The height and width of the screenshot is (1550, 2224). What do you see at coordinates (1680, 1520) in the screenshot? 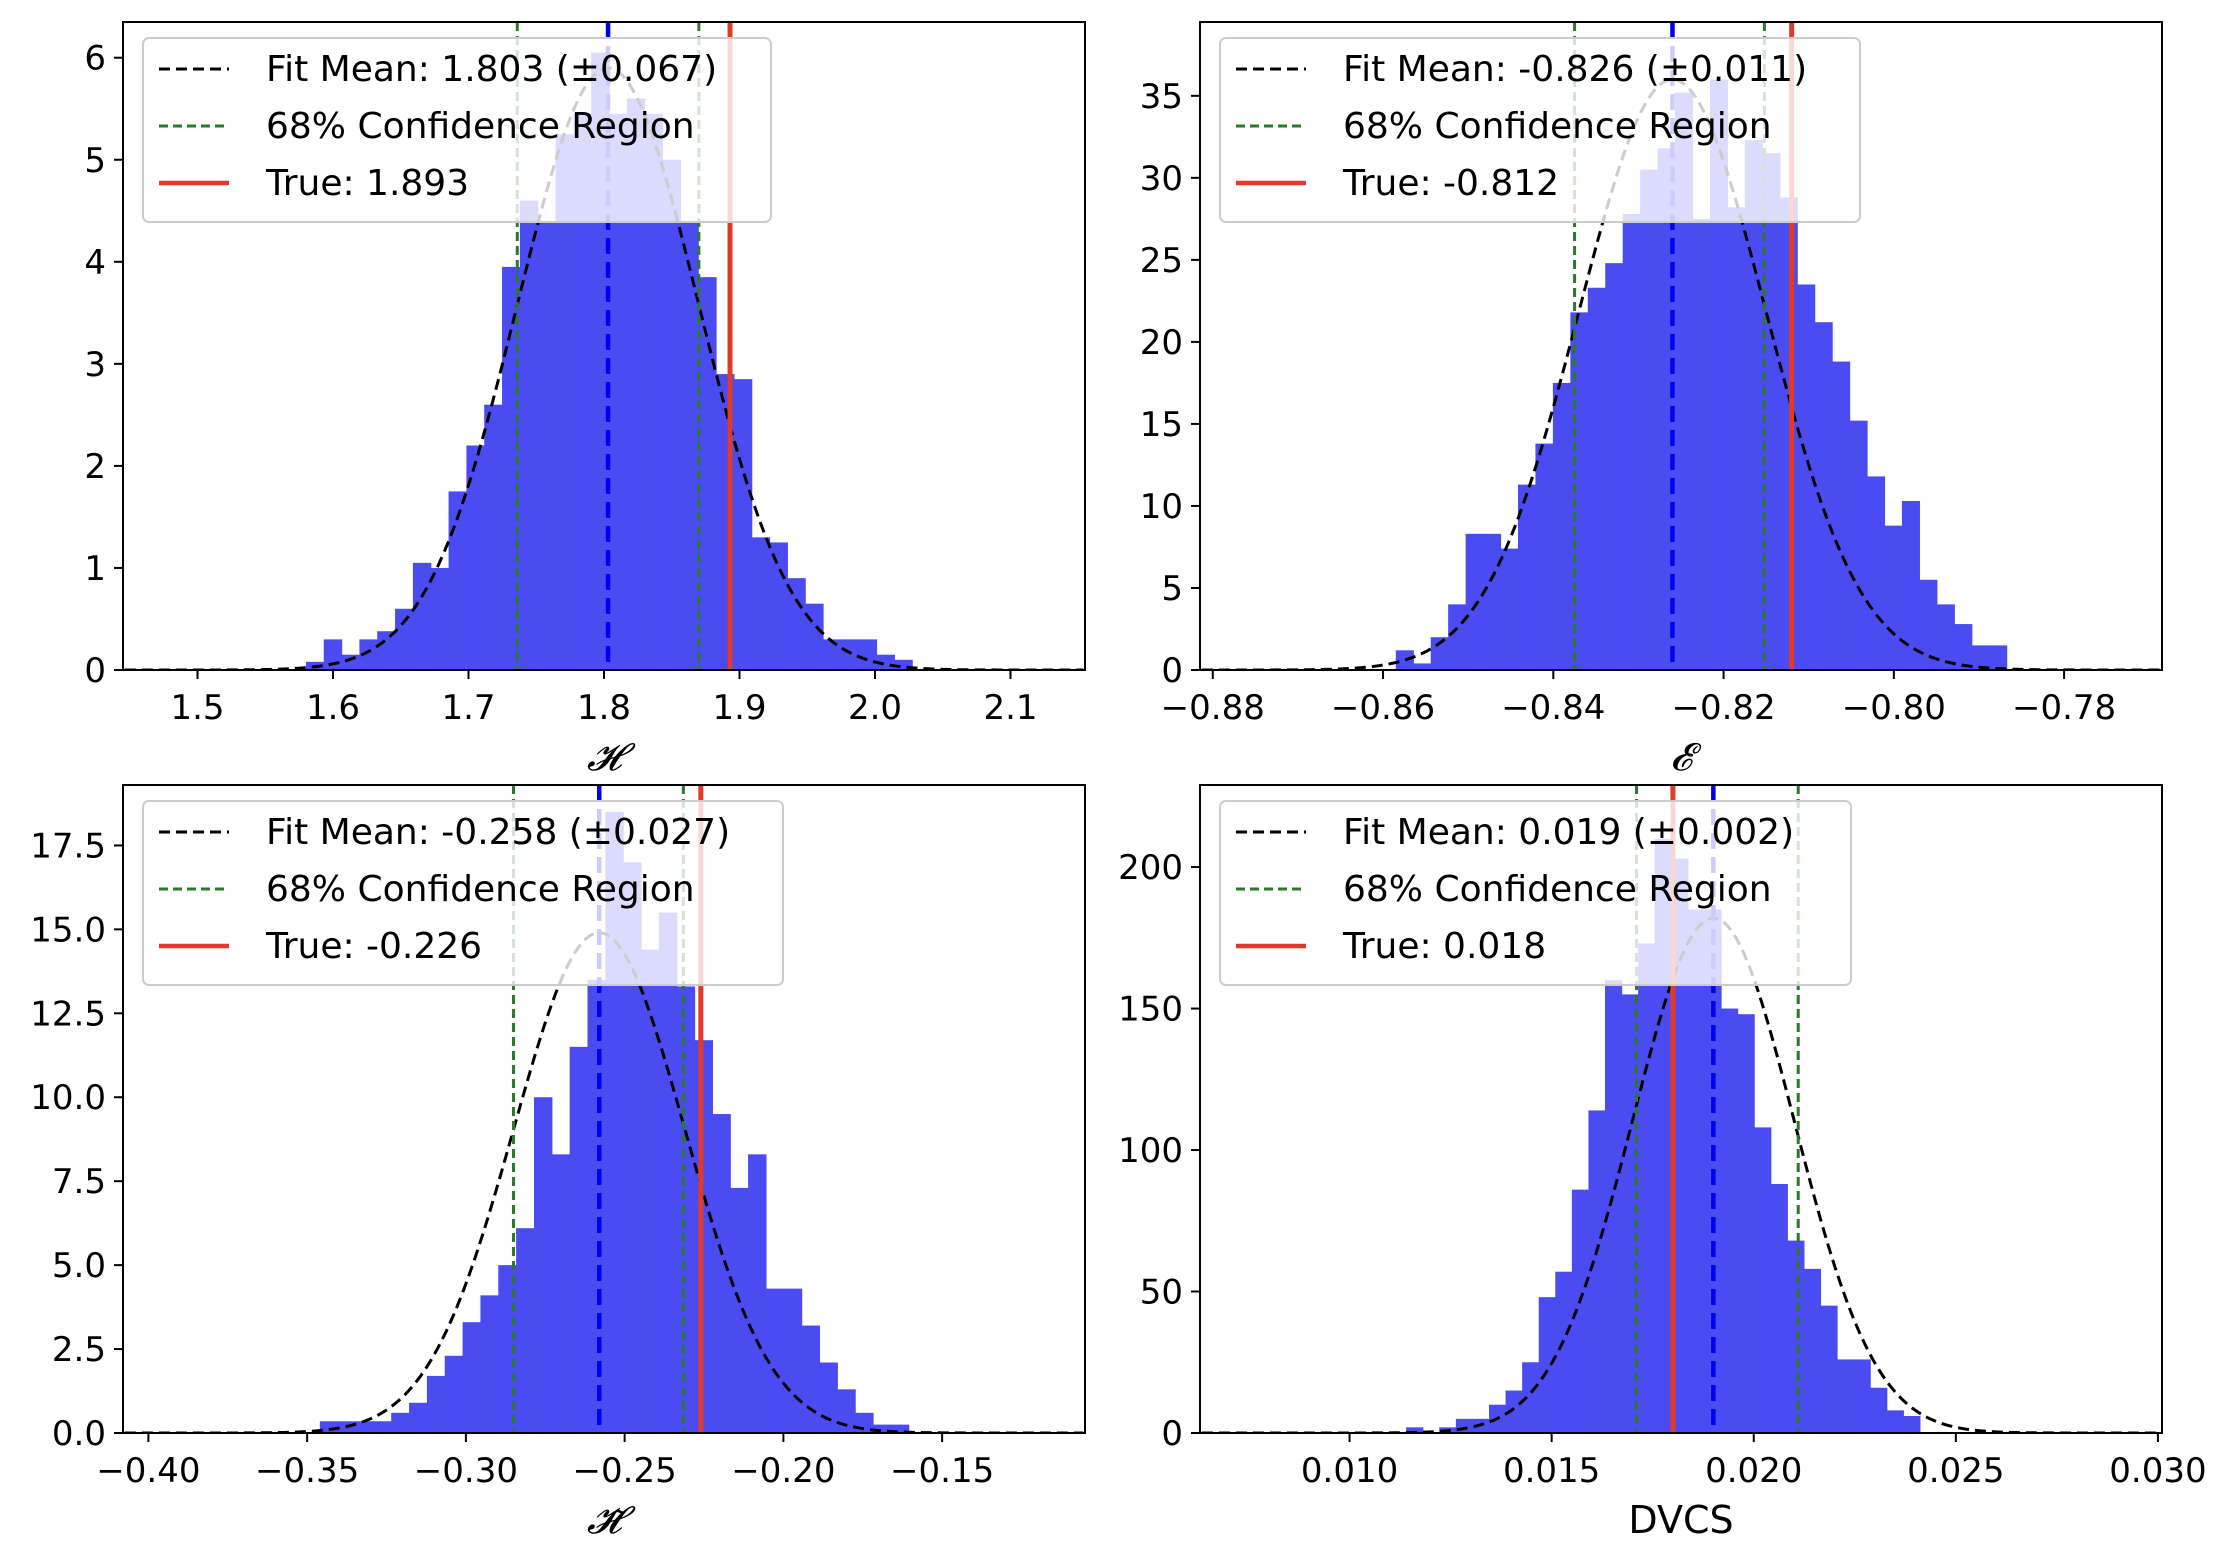
I see `x-axis-label: DVCS` at bounding box center [1680, 1520].